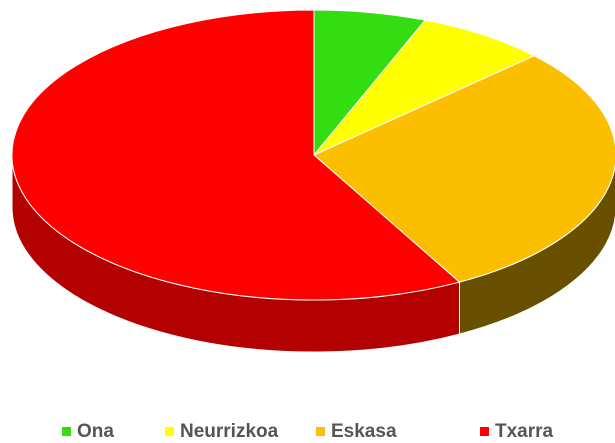  Describe the element at coordinates (229, 431) in the screenshot. I see `legend-label: Neurrizkoa` at that location.